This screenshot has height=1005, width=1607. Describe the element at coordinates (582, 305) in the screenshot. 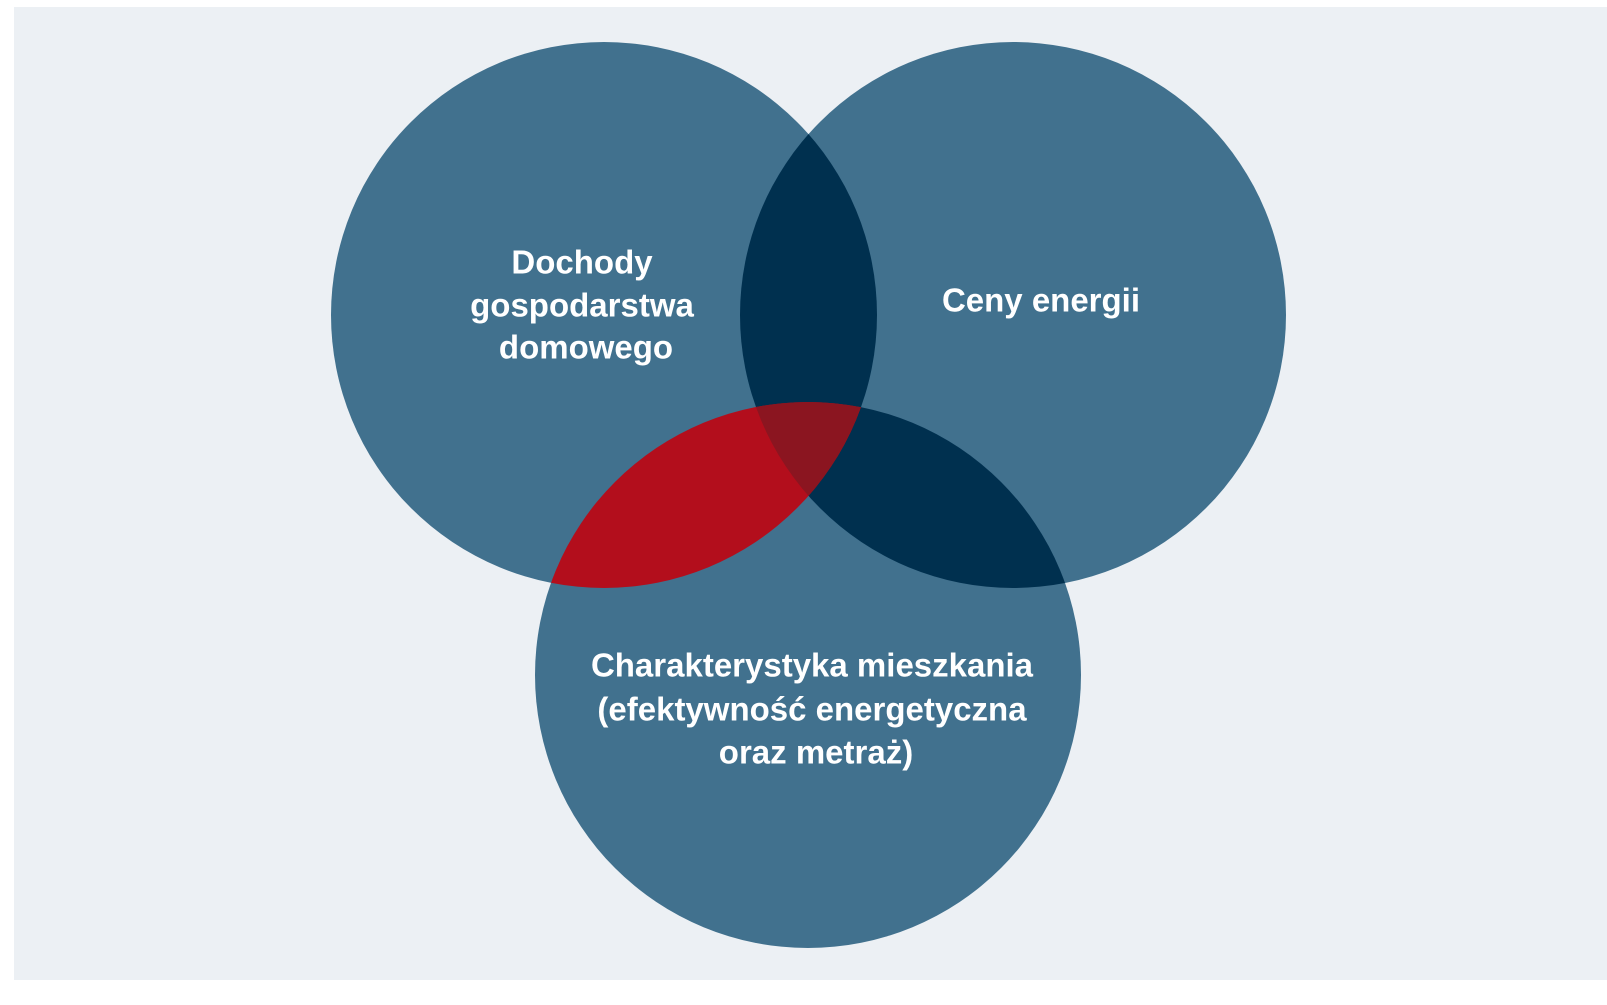

I see `set-label: gospodarstwa` at that location.